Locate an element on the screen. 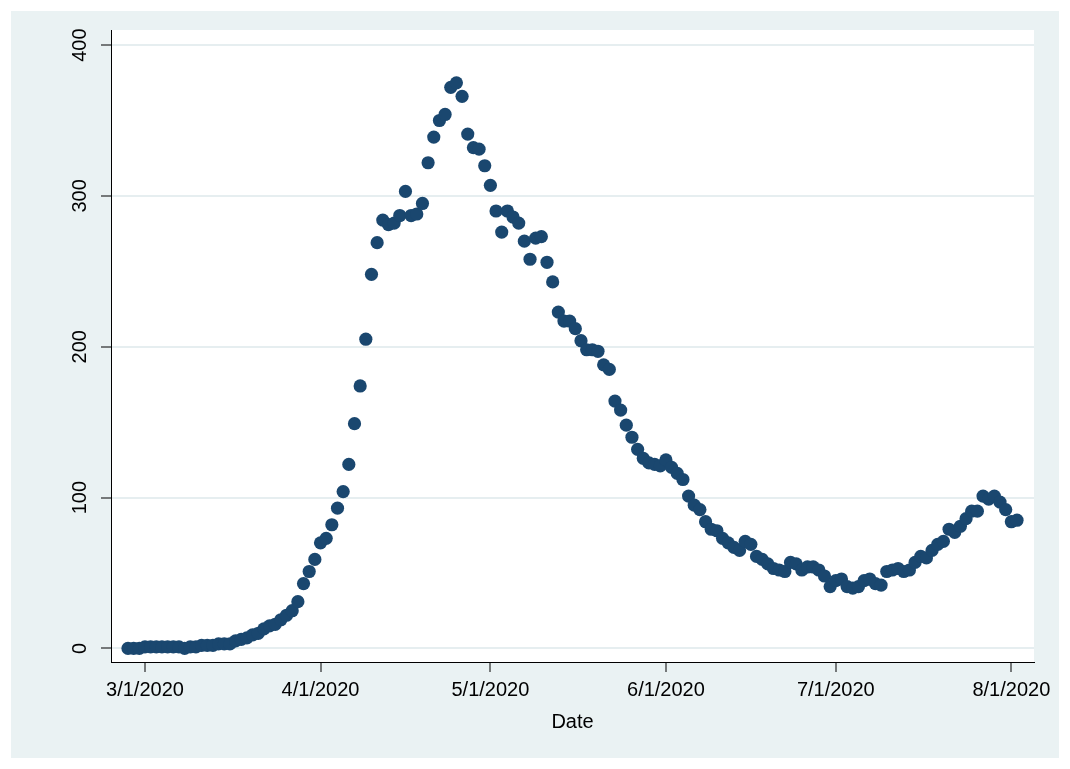 The width and height of the screenshot is (1070, 769). y-tick-label: 300 is located at coordinates (78, 196).